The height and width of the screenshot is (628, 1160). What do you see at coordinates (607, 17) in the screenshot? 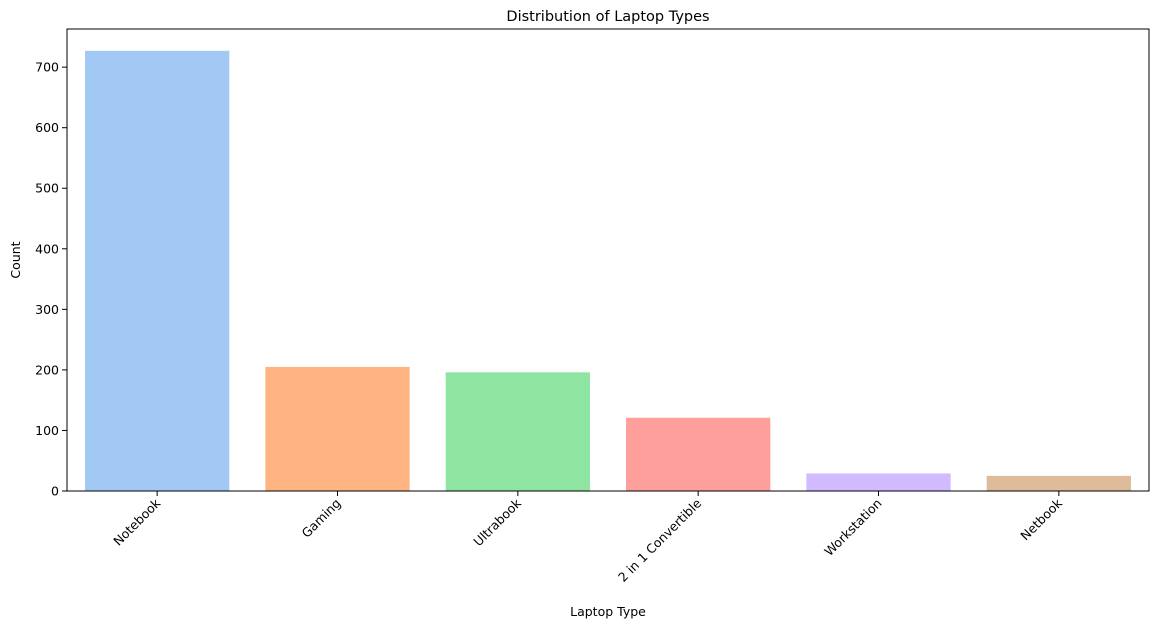
I see `chart-title: Distribution of Laptop Types` at bounding box center [607, 17].